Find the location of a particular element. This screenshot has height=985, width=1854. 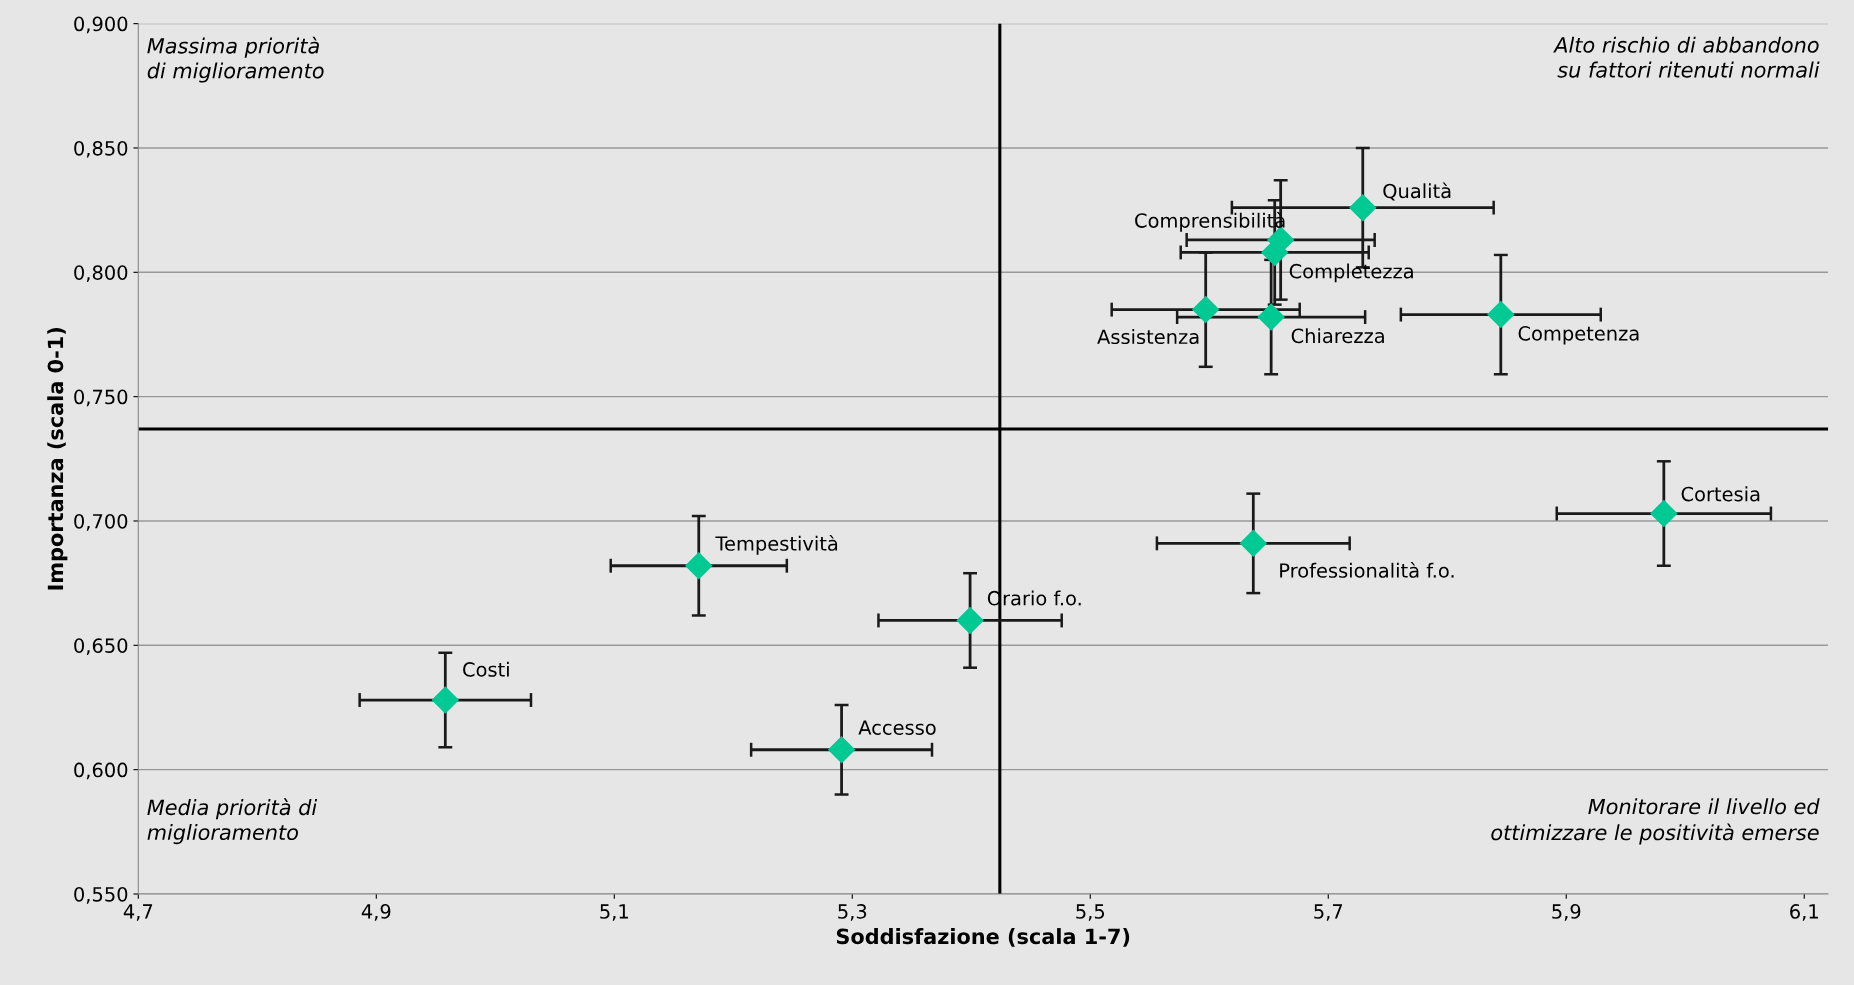

series-label: Tempestività is located at coordinates (776, 545).